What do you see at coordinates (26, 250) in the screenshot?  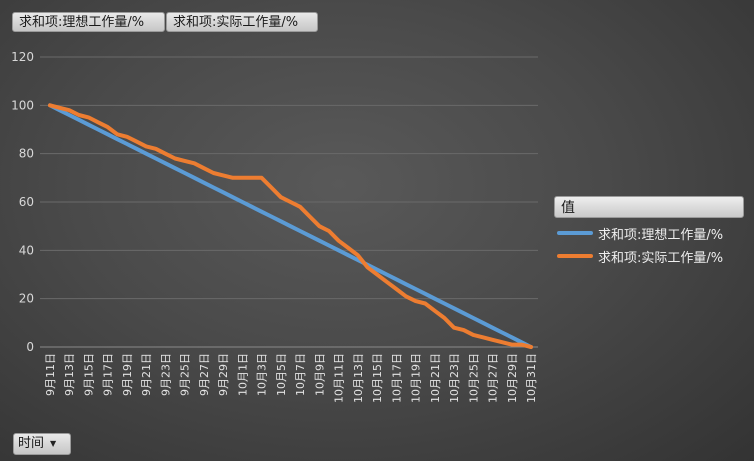 I see `y-tick-label: 40` at bounding box center [26, 250].